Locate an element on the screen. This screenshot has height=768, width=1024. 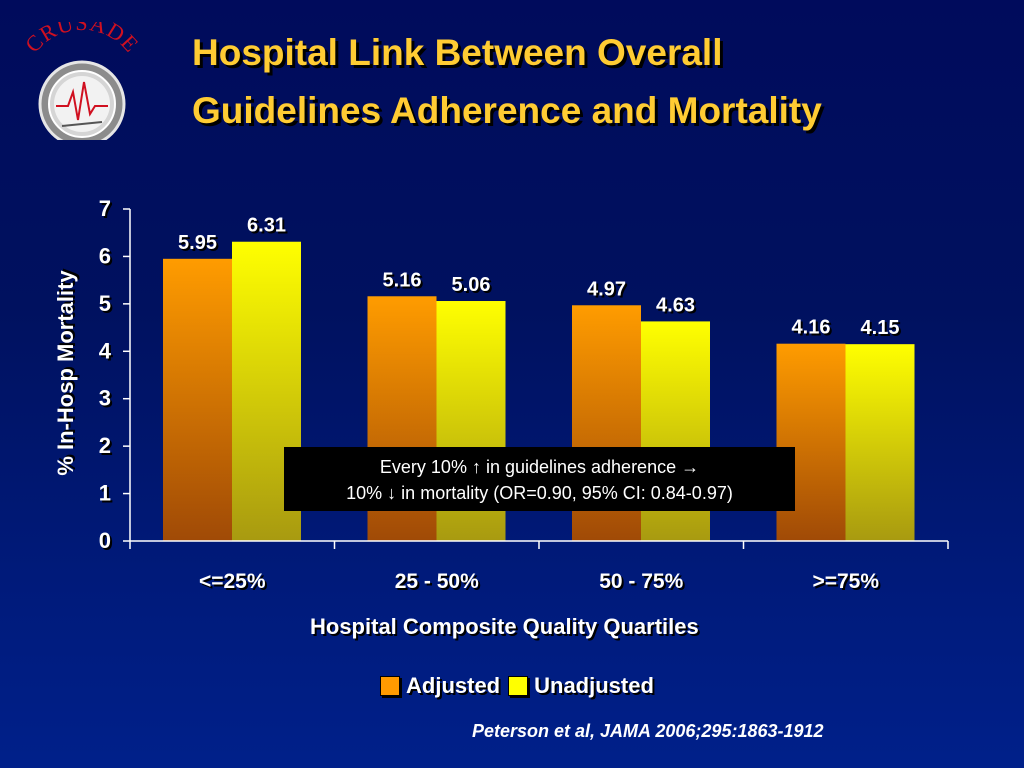
y-tick-label-shadow: 5 is located at coordinates (107, 305).